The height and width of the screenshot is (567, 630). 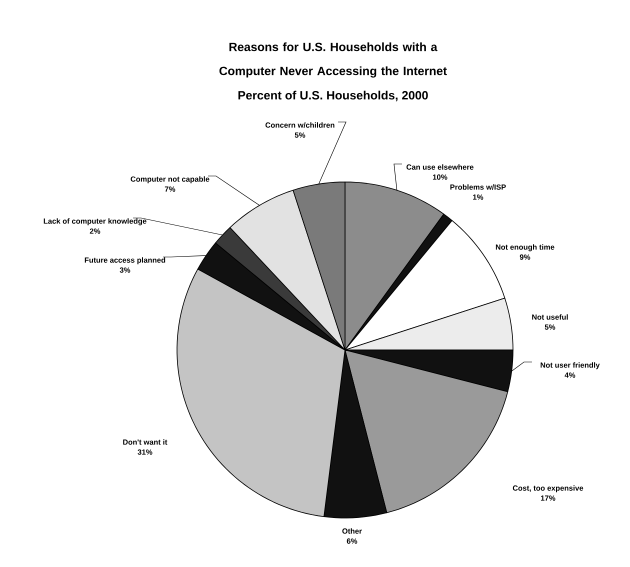 I want to click on chart-title: Reasons for U.S. Households with a Computer Never Accessing the Internet, so click(x=333, y=60).